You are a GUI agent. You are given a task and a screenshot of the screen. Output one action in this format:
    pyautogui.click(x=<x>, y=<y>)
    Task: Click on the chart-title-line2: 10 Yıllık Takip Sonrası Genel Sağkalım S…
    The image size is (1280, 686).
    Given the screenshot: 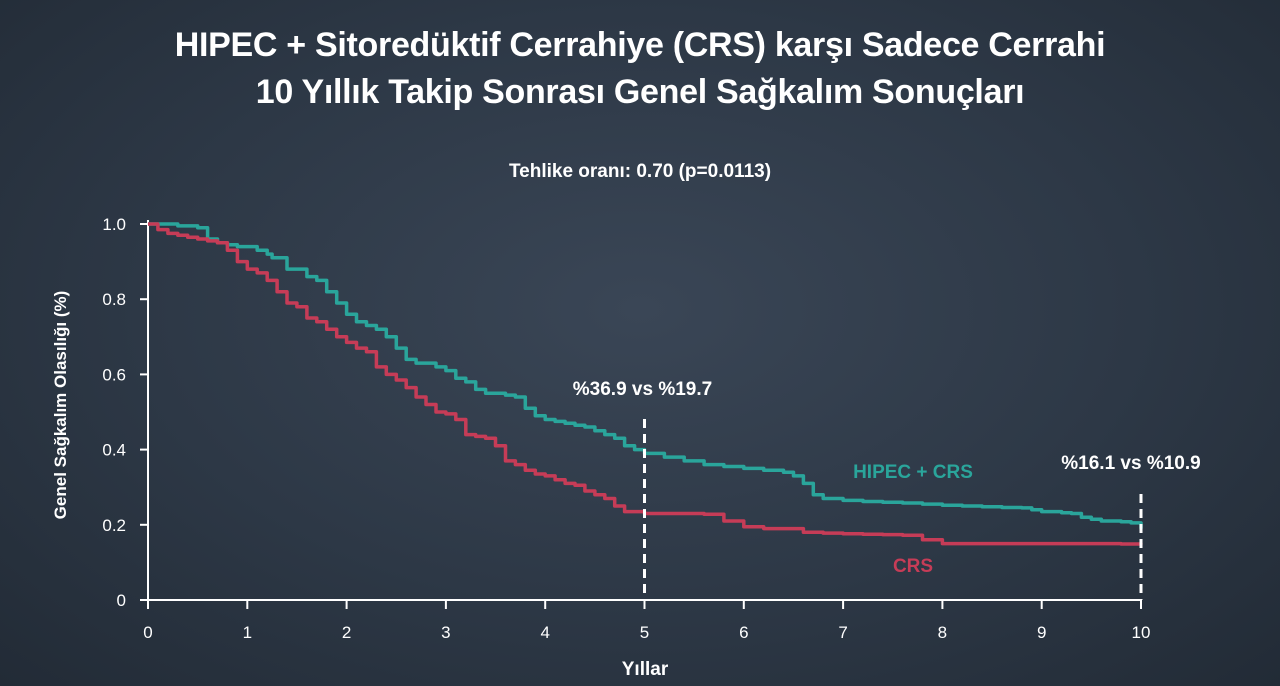 What is the action you would take?
    pyautogui.click(x=640, y=92)
    